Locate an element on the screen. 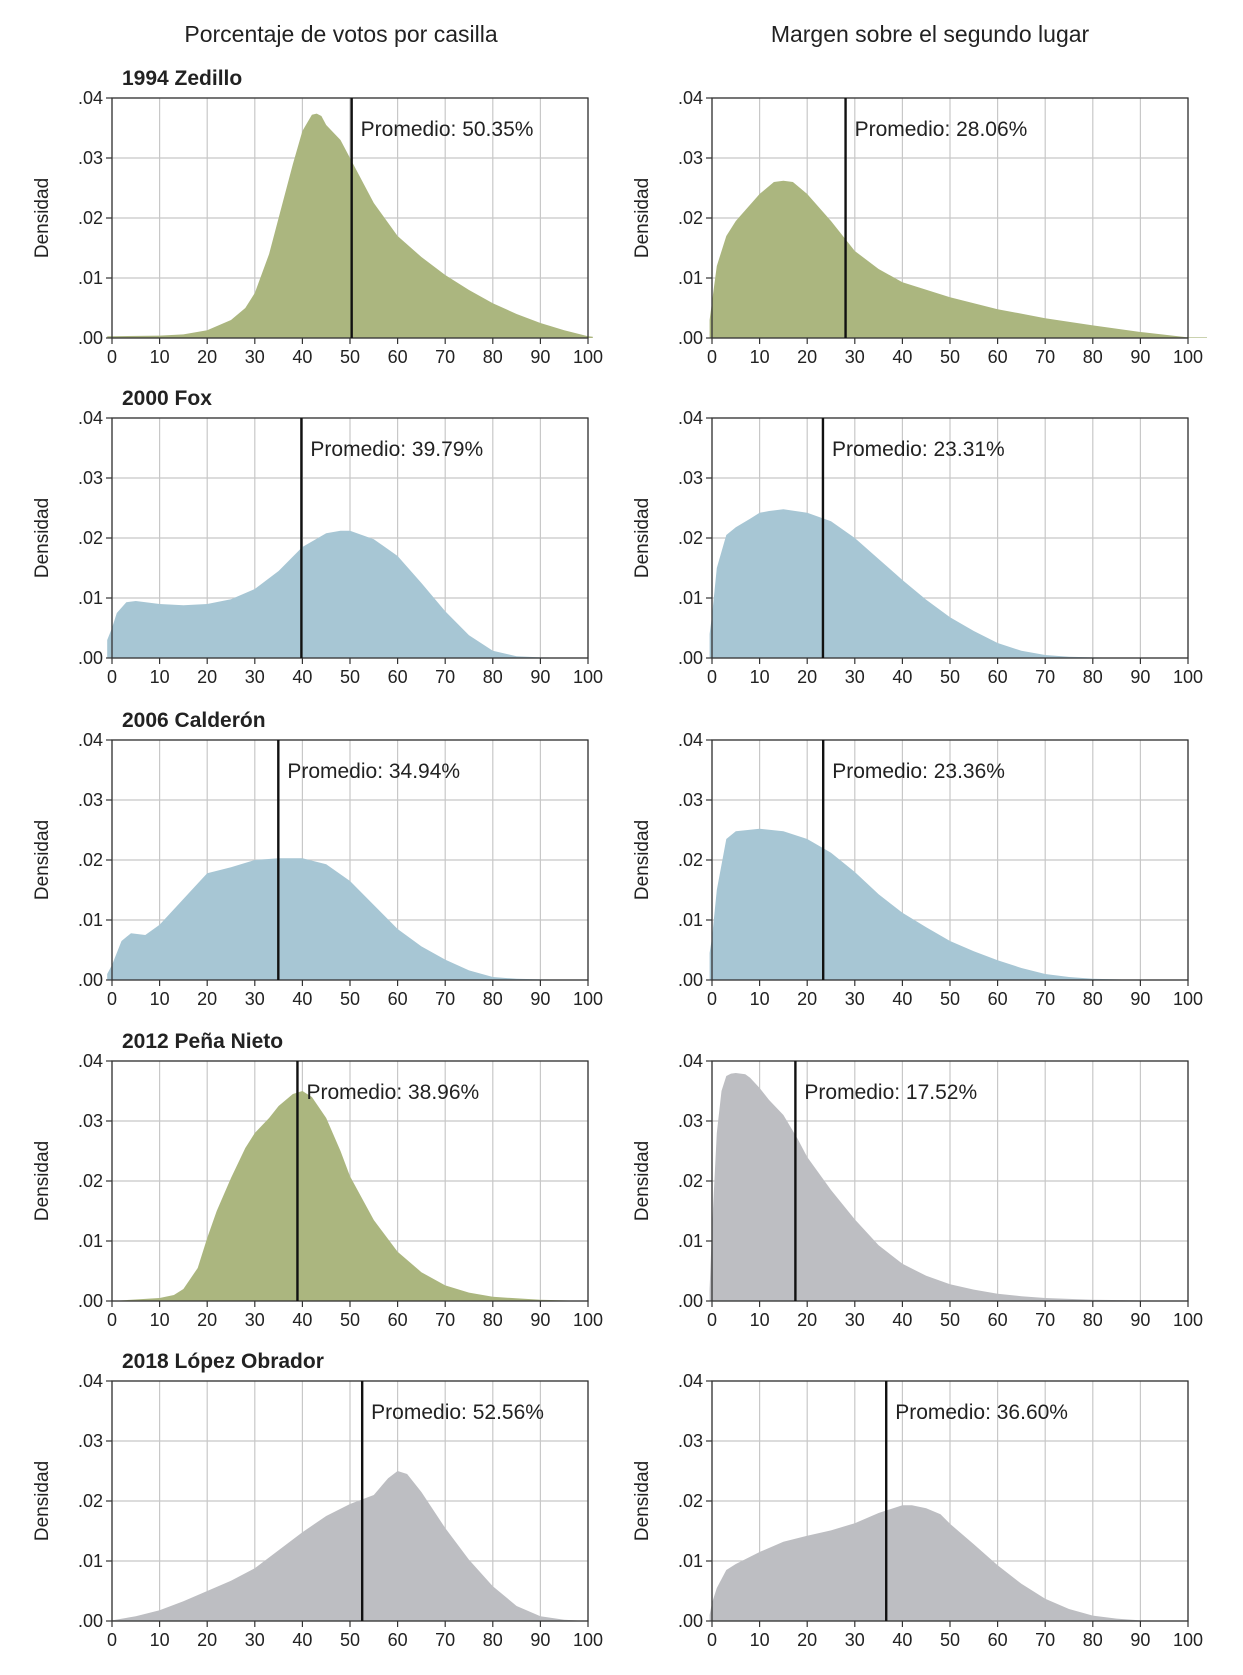 This screenshot has width=1243, height=1675. panel-title: 2006 Calderón is located at coordinates (194, 720).